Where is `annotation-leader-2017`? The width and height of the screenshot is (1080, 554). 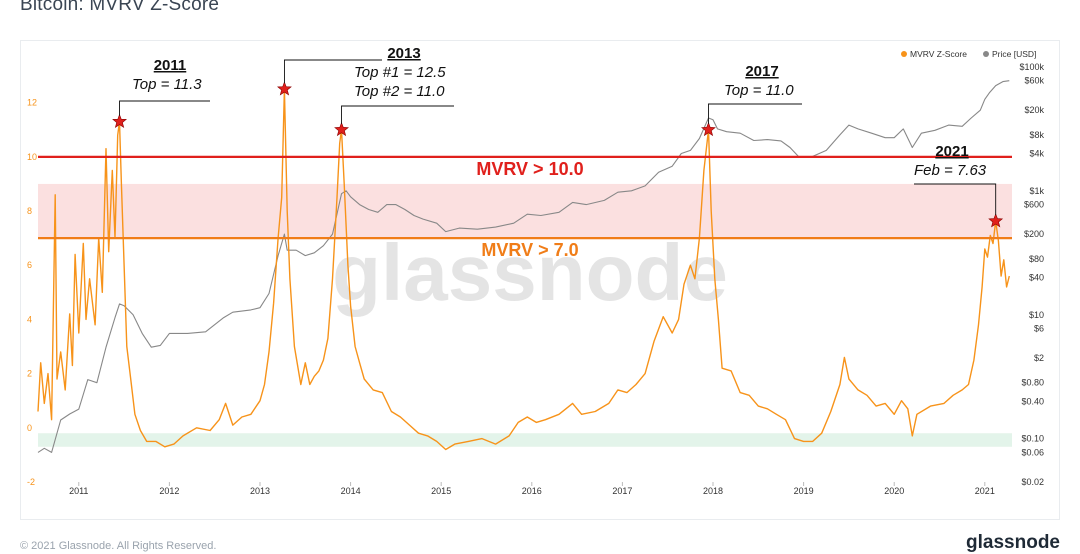 annotation-leader-2017 is located at coordinates (755, 113).